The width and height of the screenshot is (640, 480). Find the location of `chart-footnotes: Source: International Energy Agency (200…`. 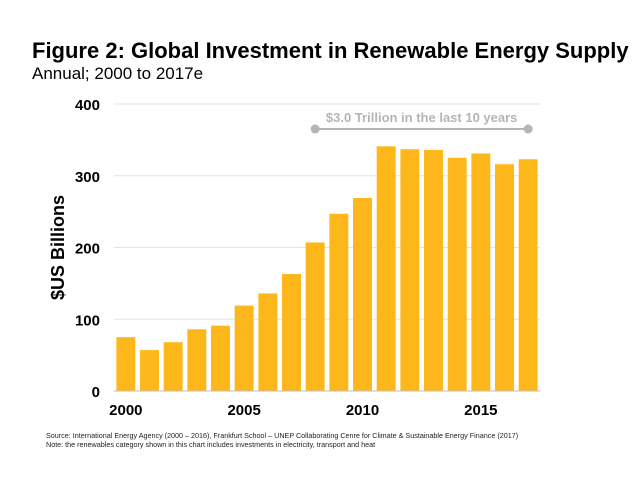

chart-footnotes: Source: International Energy Agency (200… is located at coordinates (306, 440).